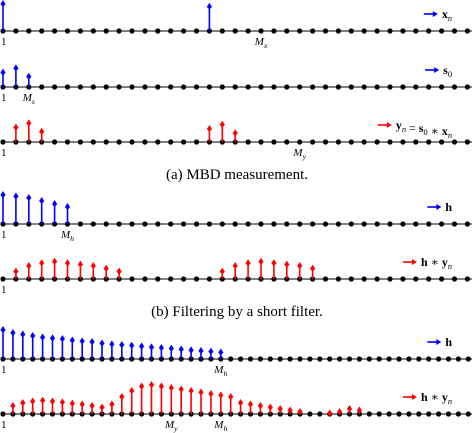 This screenshot has height=433, width=474. What do you see at coordinates (447, 71) in the screenshot?
I see `legend-label: s0` at bounding box center [447, 71].